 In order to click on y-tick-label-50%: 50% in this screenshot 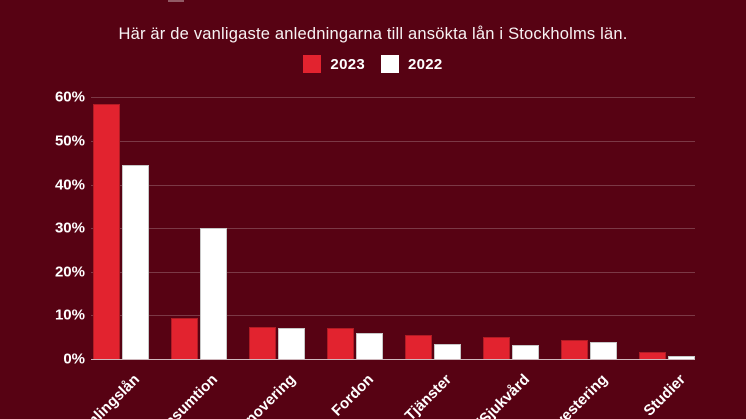, I will do `click(69, 141)`.